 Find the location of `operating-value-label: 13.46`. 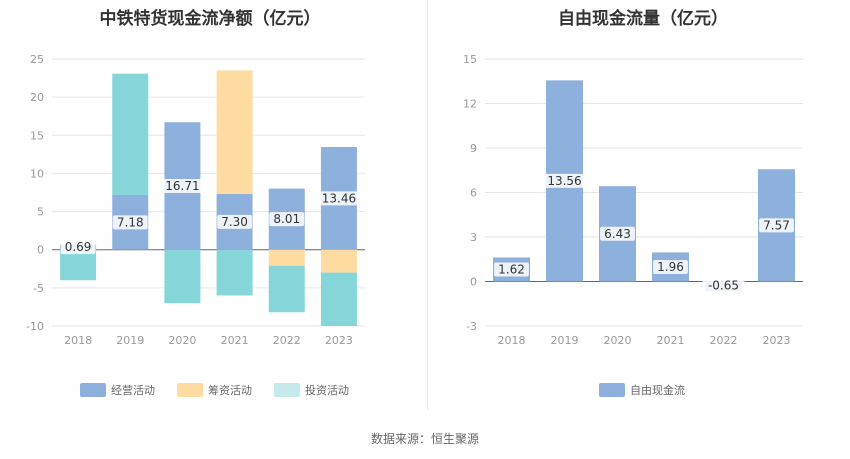

operating-value-label: 13.46 is located at coordinates (339, 198).